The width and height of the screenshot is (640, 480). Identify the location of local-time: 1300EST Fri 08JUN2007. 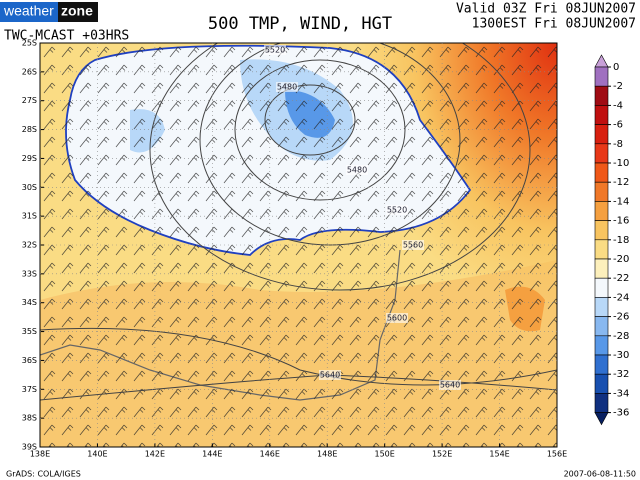
(554, 24).